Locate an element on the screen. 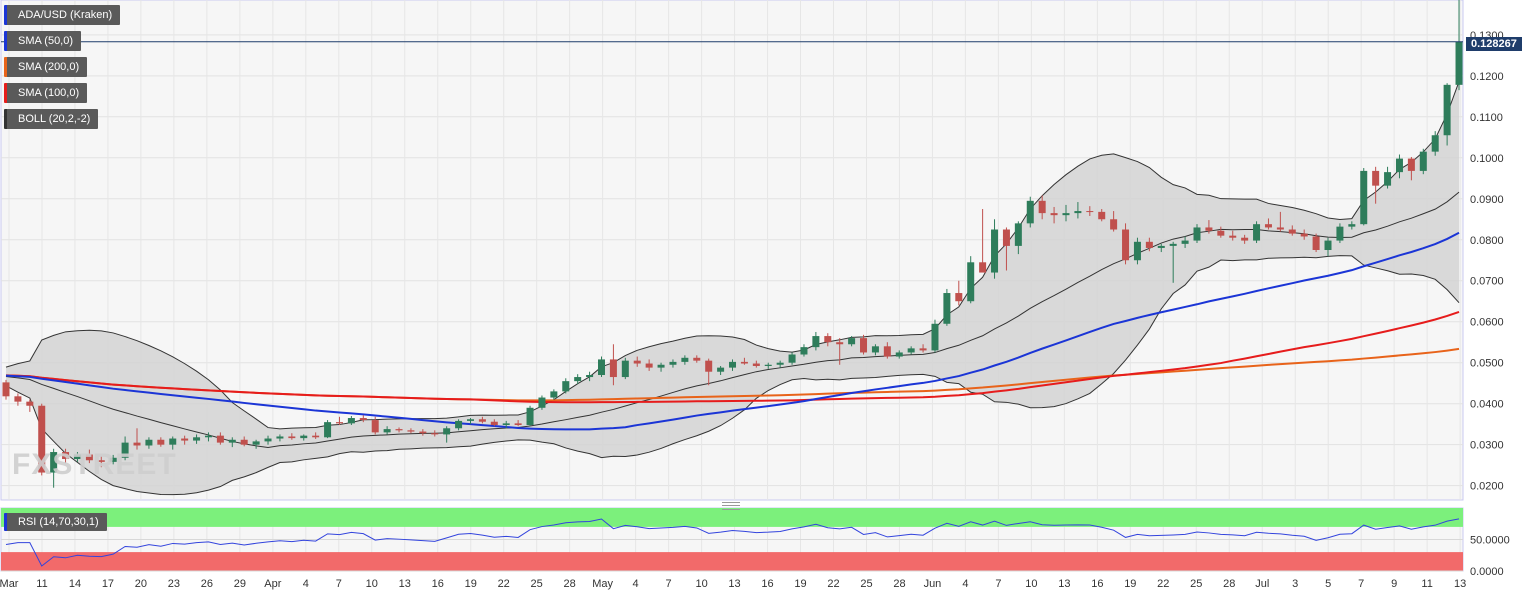 The width and height of the screenshot is (1536, 601). x-tick-label: 29 is located at coordinates (240, 584).